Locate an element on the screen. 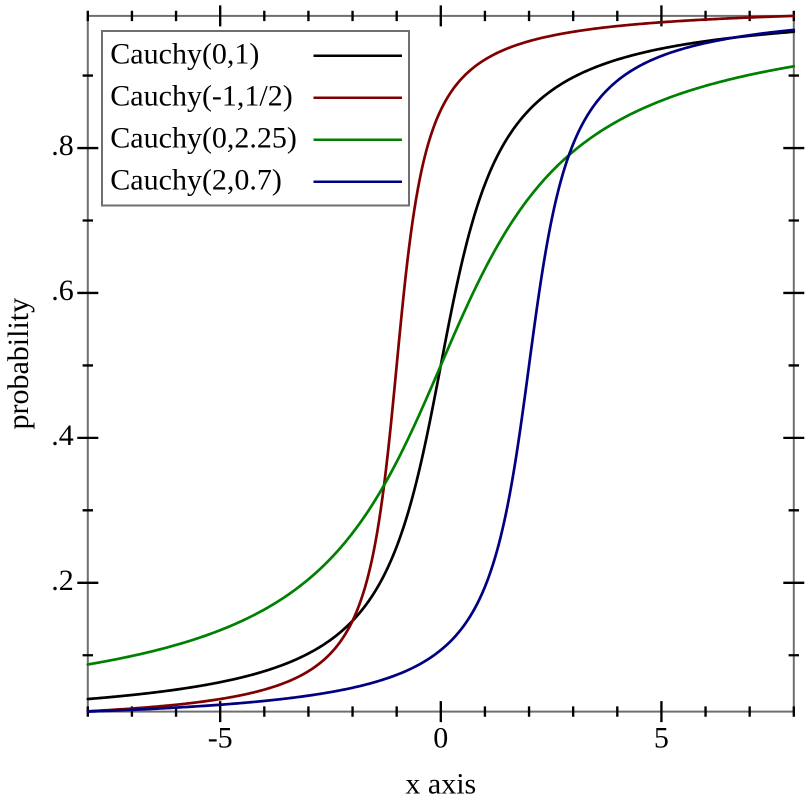 The image size is (812, 812). svg-text: 5 is located at coordinates (661, 737).